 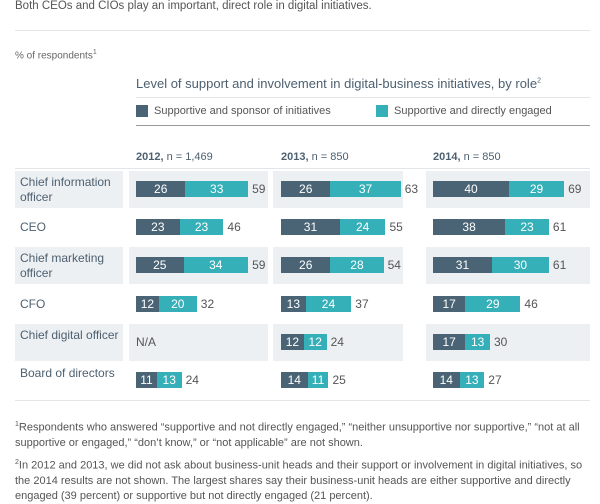 What do you see at coordinates (447, 157) in the screenshot?
I see `panel-year: 2014,` at bounding box center [447, 157].